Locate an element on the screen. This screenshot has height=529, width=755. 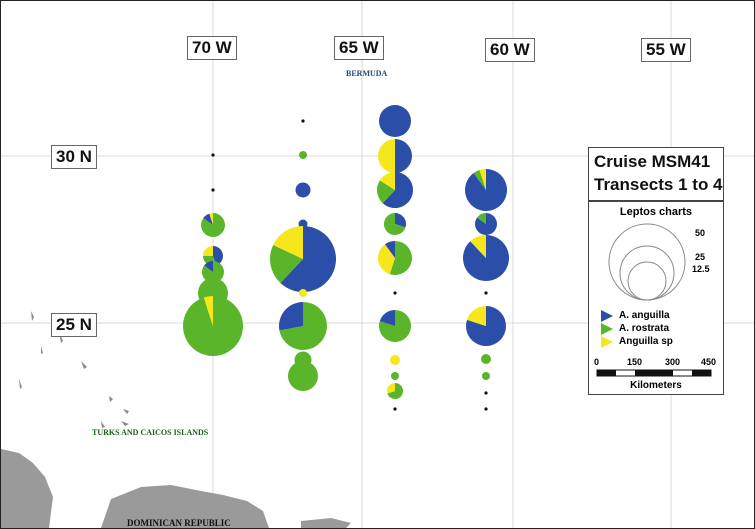
place-label-bermuda: BERMUDA is located at coordinates (367, 73).